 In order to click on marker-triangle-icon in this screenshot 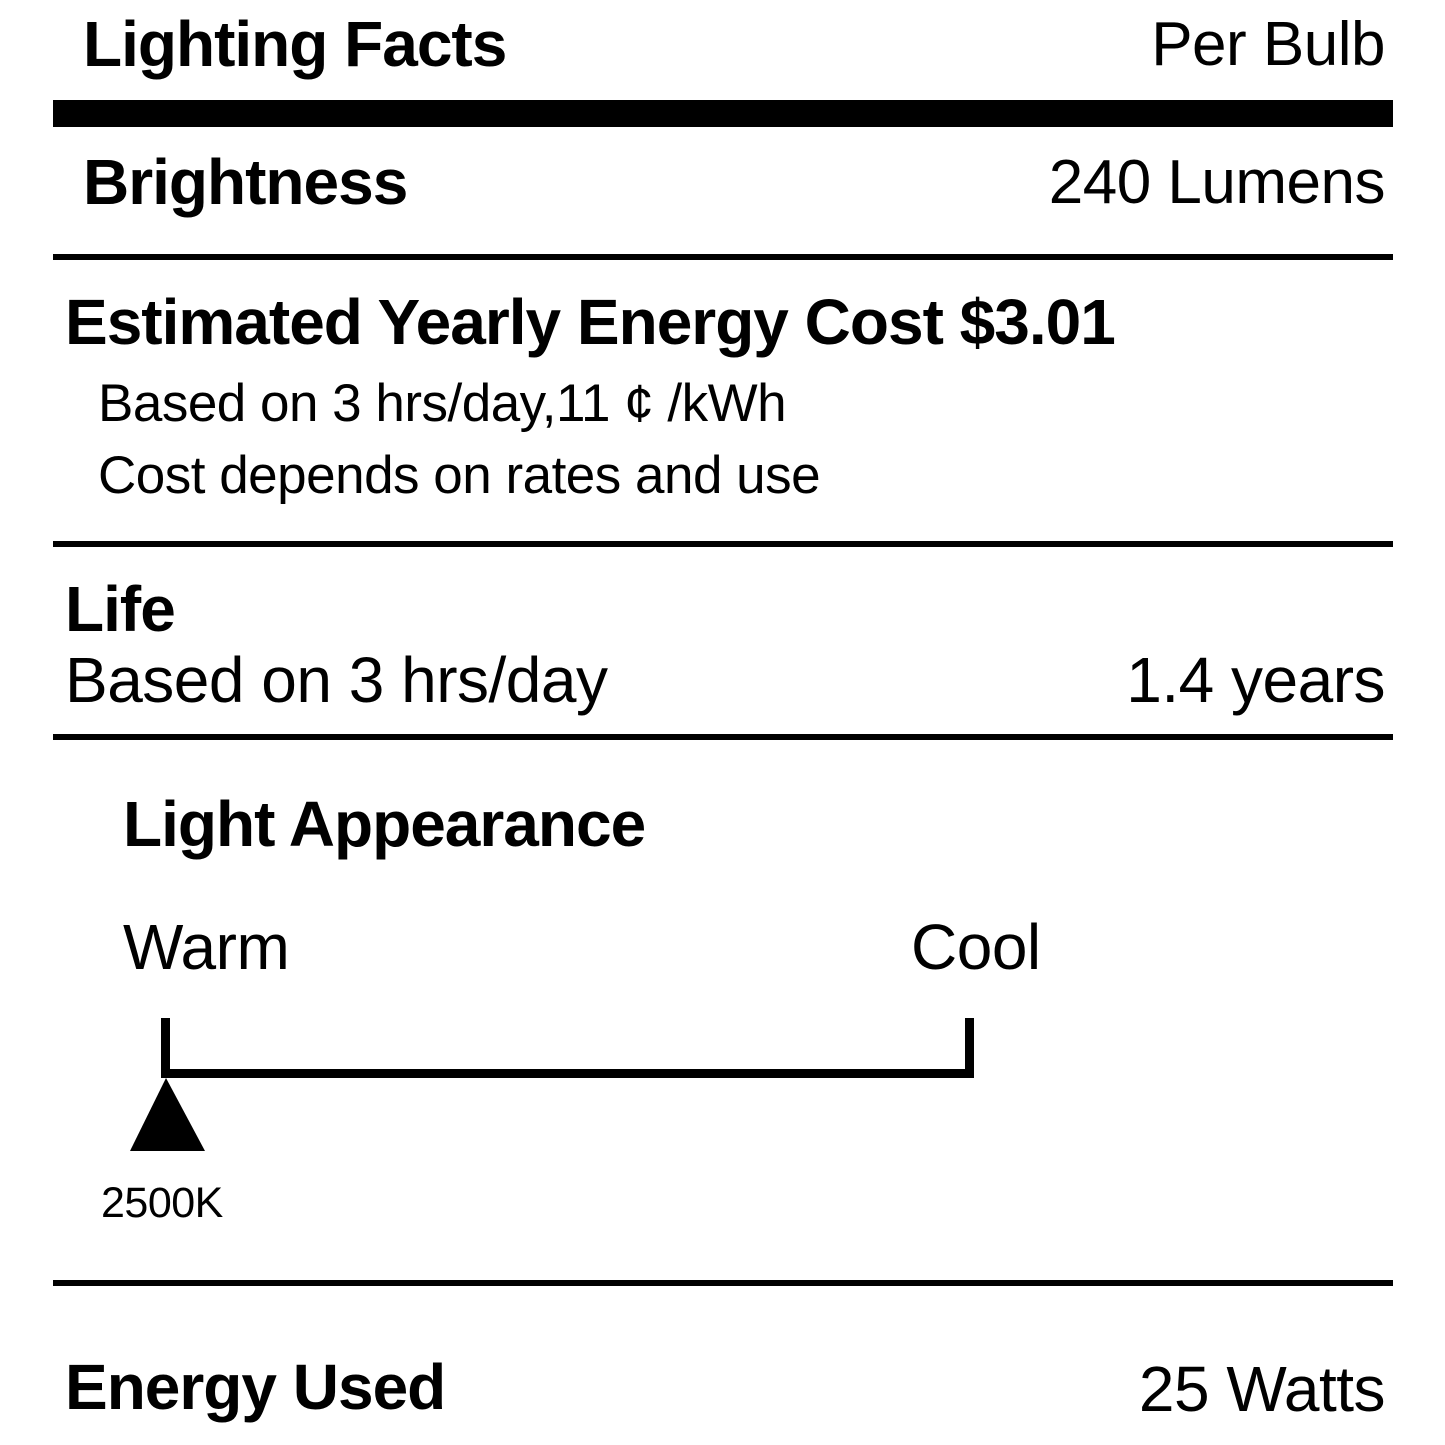, I will do `click(167, 1114)`.